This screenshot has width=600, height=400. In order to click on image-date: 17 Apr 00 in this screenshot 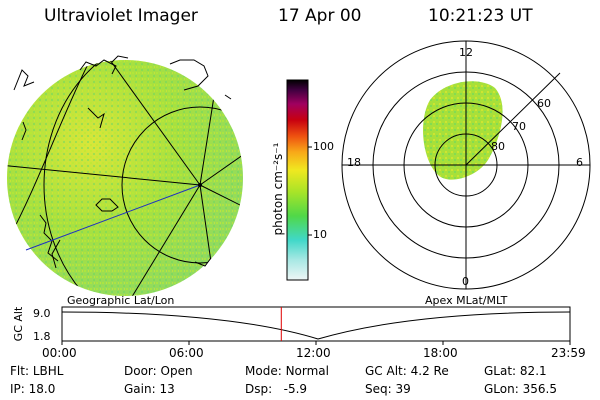, I will do `click(320, 16)`.